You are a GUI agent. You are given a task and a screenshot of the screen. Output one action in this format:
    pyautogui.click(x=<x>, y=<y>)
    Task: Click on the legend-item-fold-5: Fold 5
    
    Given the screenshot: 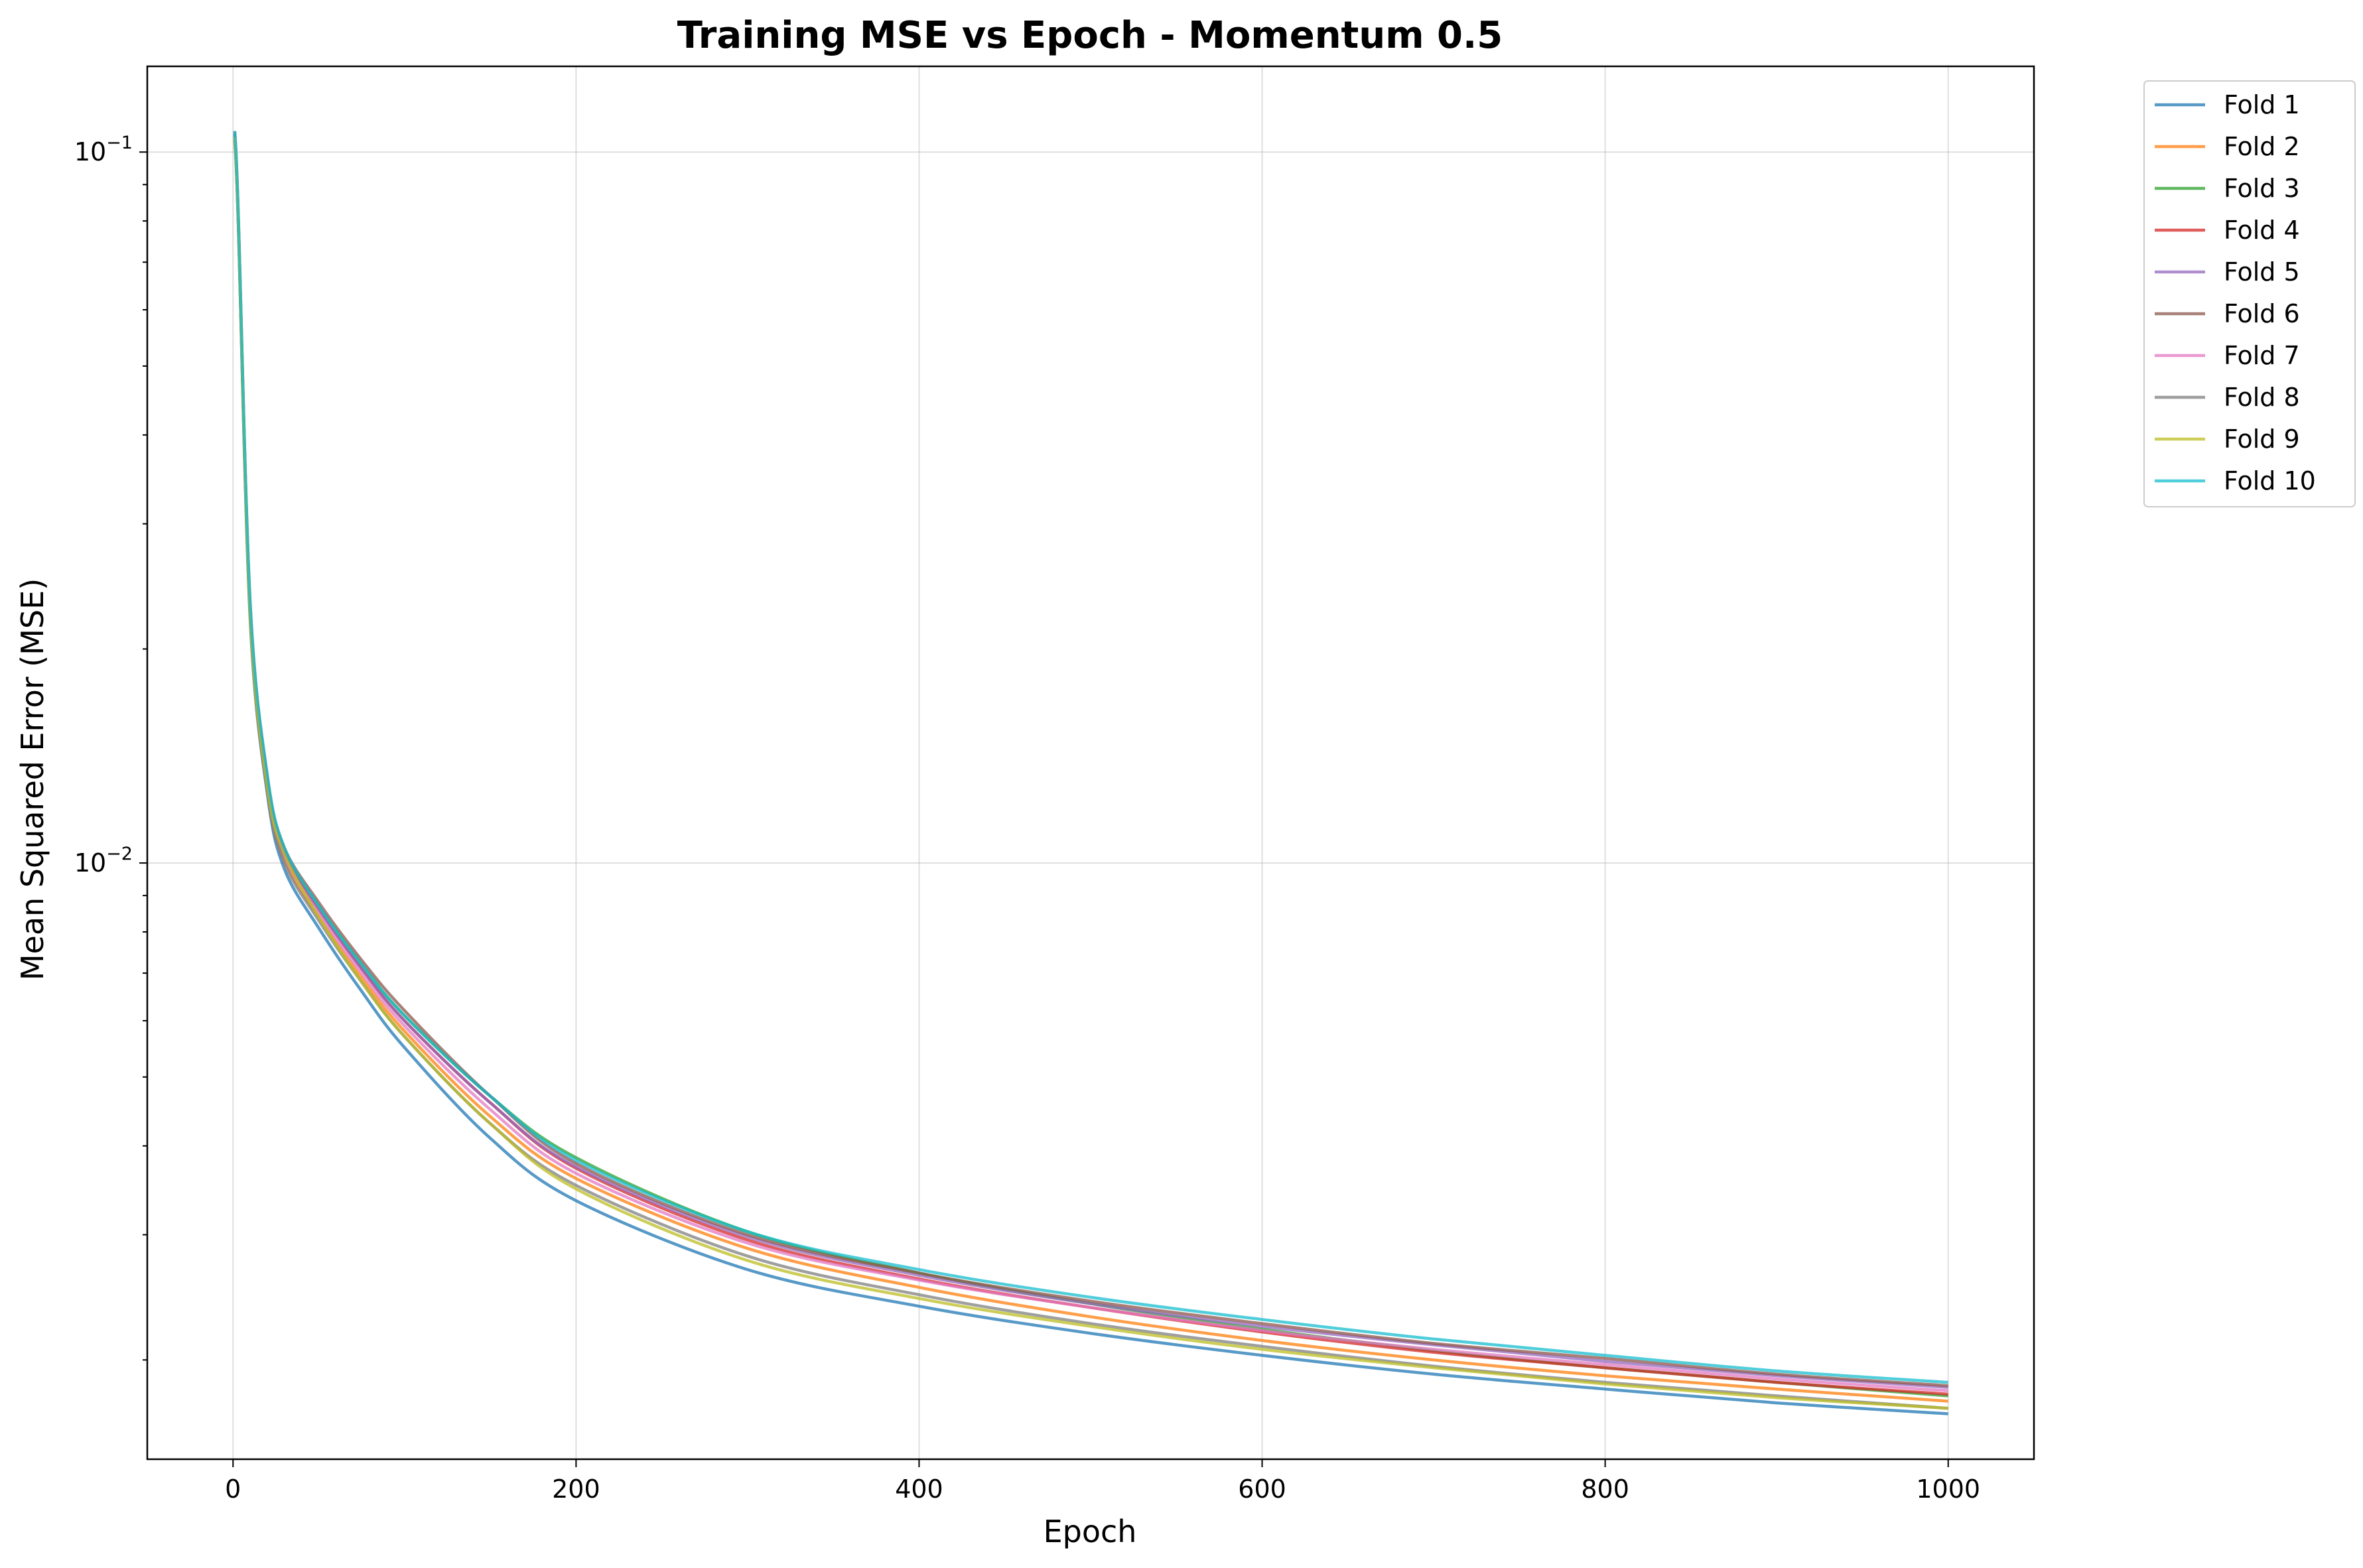 What is the action you would take?
    pyautogui.click(x=2227, y=272)
    